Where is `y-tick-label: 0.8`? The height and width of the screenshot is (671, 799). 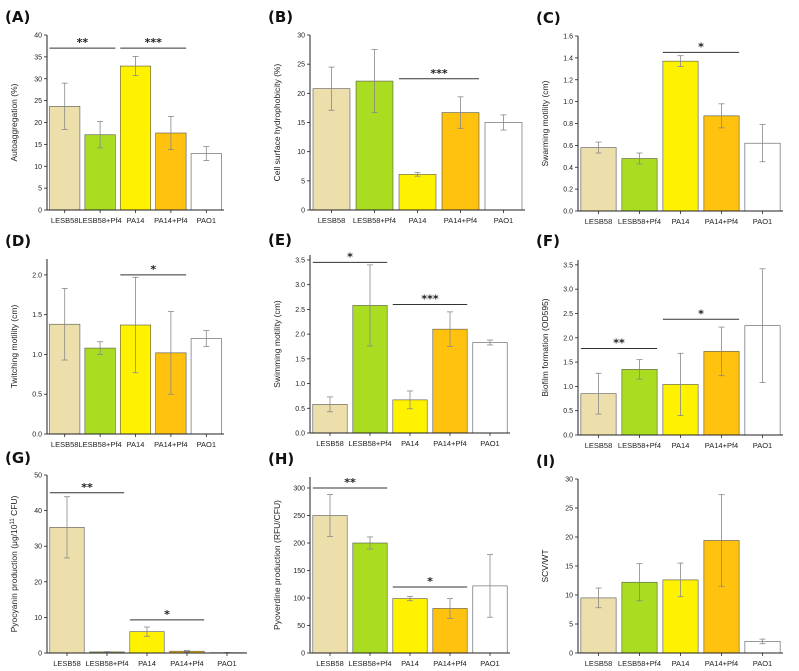 y-tick-label: 0.8 is located at coordinates (568, 124).